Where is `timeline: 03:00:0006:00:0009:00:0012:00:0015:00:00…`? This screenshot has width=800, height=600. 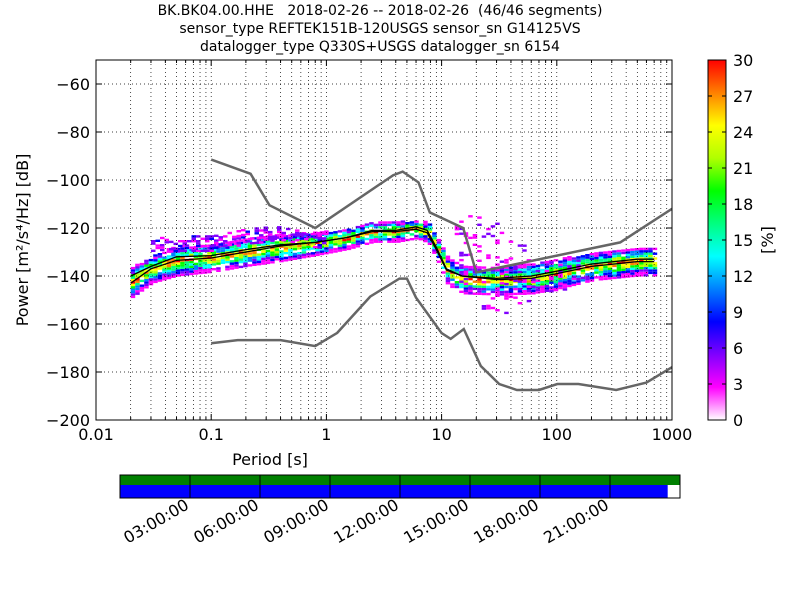
timeline: 03:00:0006:00:0009:00:0012:00:0015:00:00… is located at coordinates (400, 510).